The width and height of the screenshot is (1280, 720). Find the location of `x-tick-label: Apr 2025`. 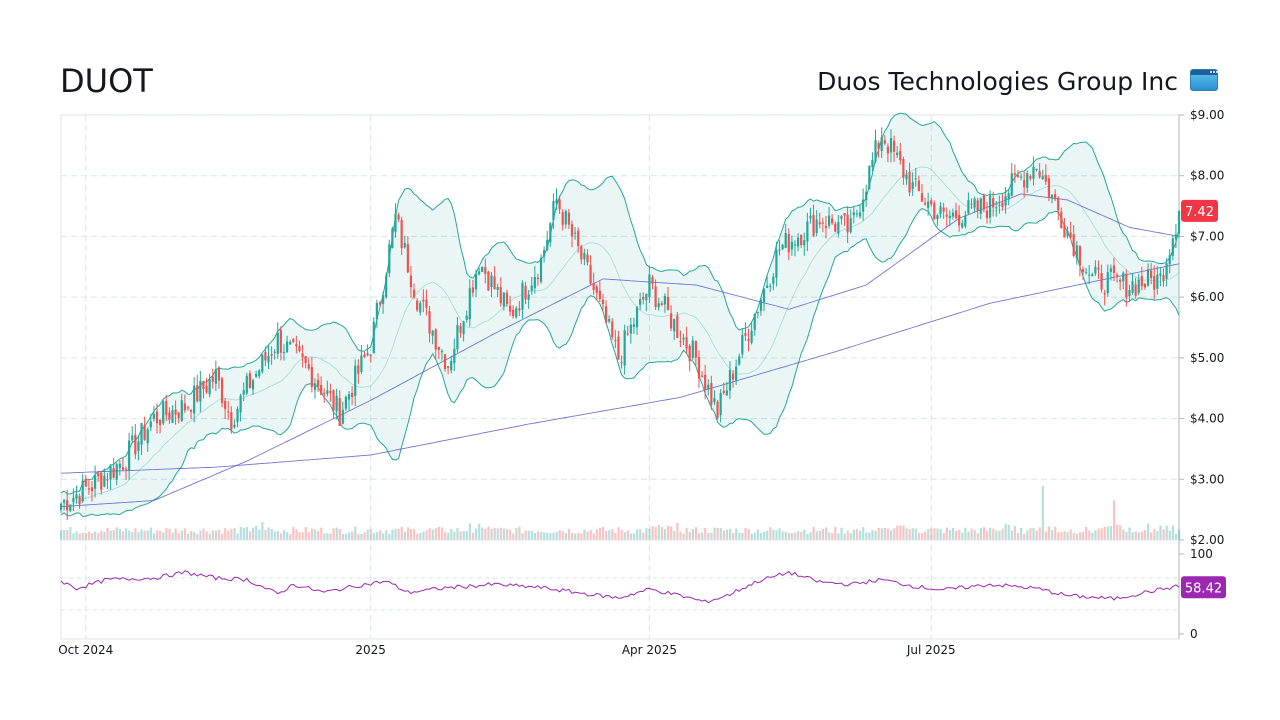

x-tick-label: Apr 2025 is located at coordinates (649, 650).